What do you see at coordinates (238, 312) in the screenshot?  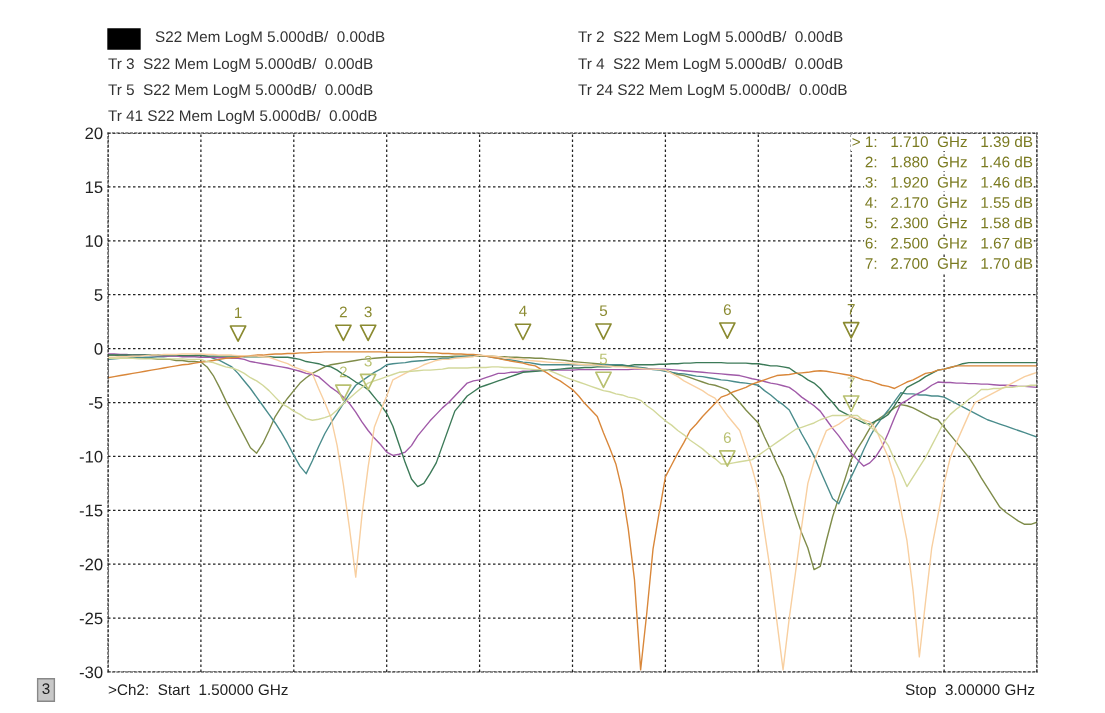 I see `annotation: 1` at bounding box center [238, 312].